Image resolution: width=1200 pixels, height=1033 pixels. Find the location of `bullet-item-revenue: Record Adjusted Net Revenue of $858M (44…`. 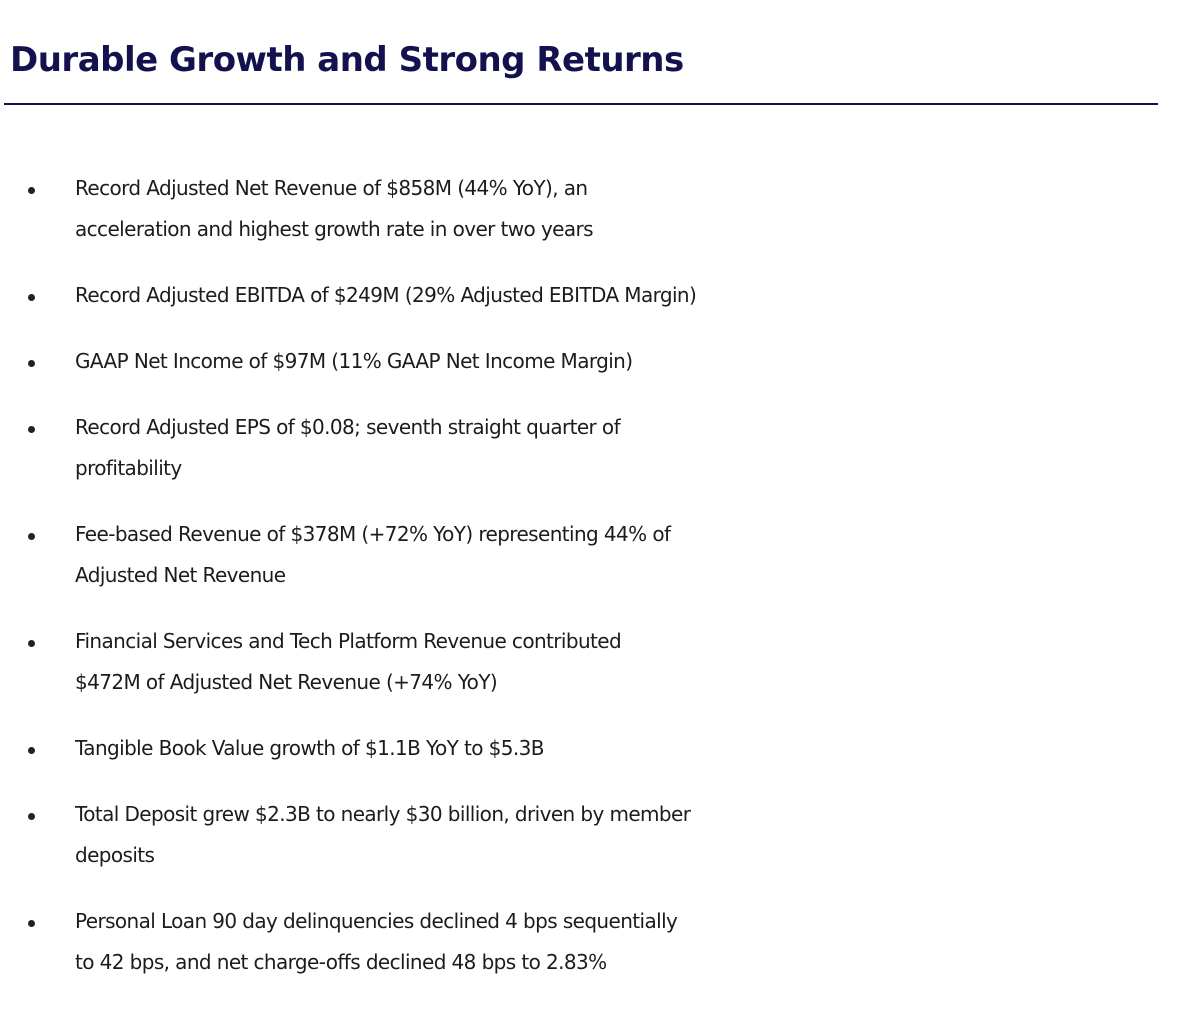

bullet-item-revenue: Record Adjusted Net Revenue of $858M (44… is located at coordinates (600, 209).